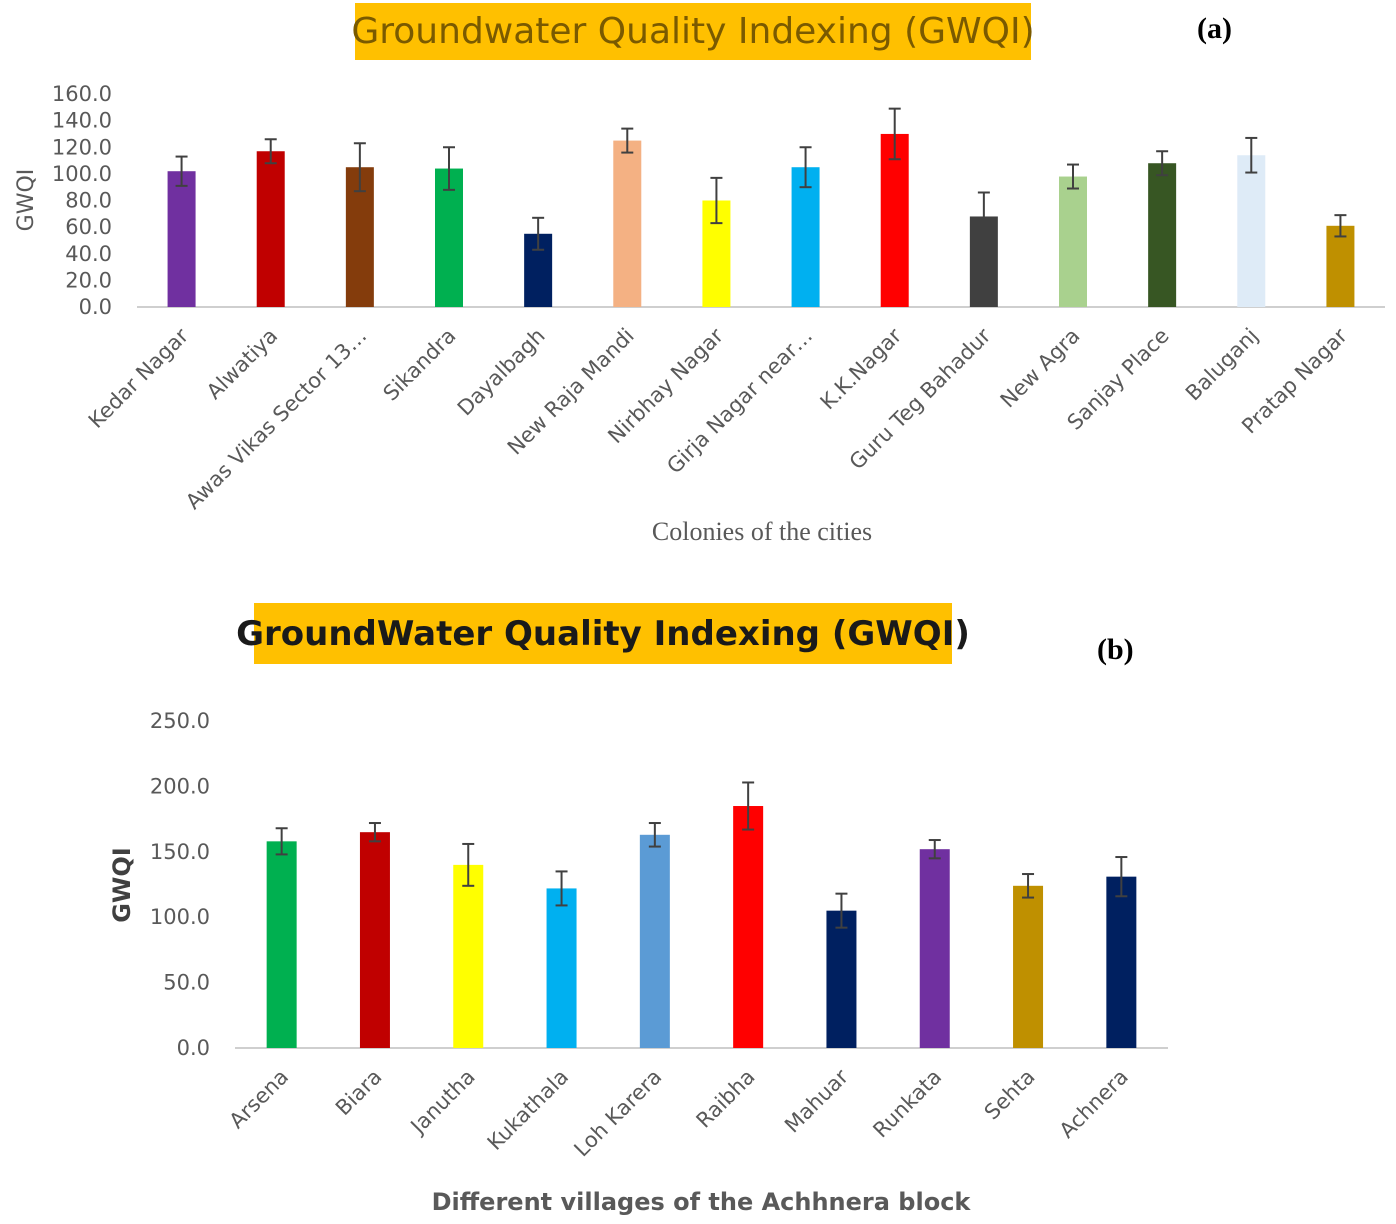  What do you see at coordinates (82, 121) in the screenshot?
I see `y-tick-label: 140.0` at bounding box center [82, 121].